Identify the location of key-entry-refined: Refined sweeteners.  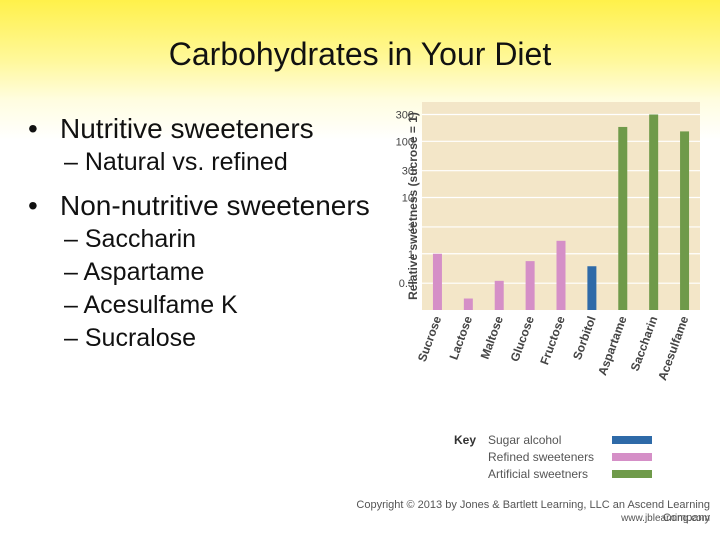
(588, 457).